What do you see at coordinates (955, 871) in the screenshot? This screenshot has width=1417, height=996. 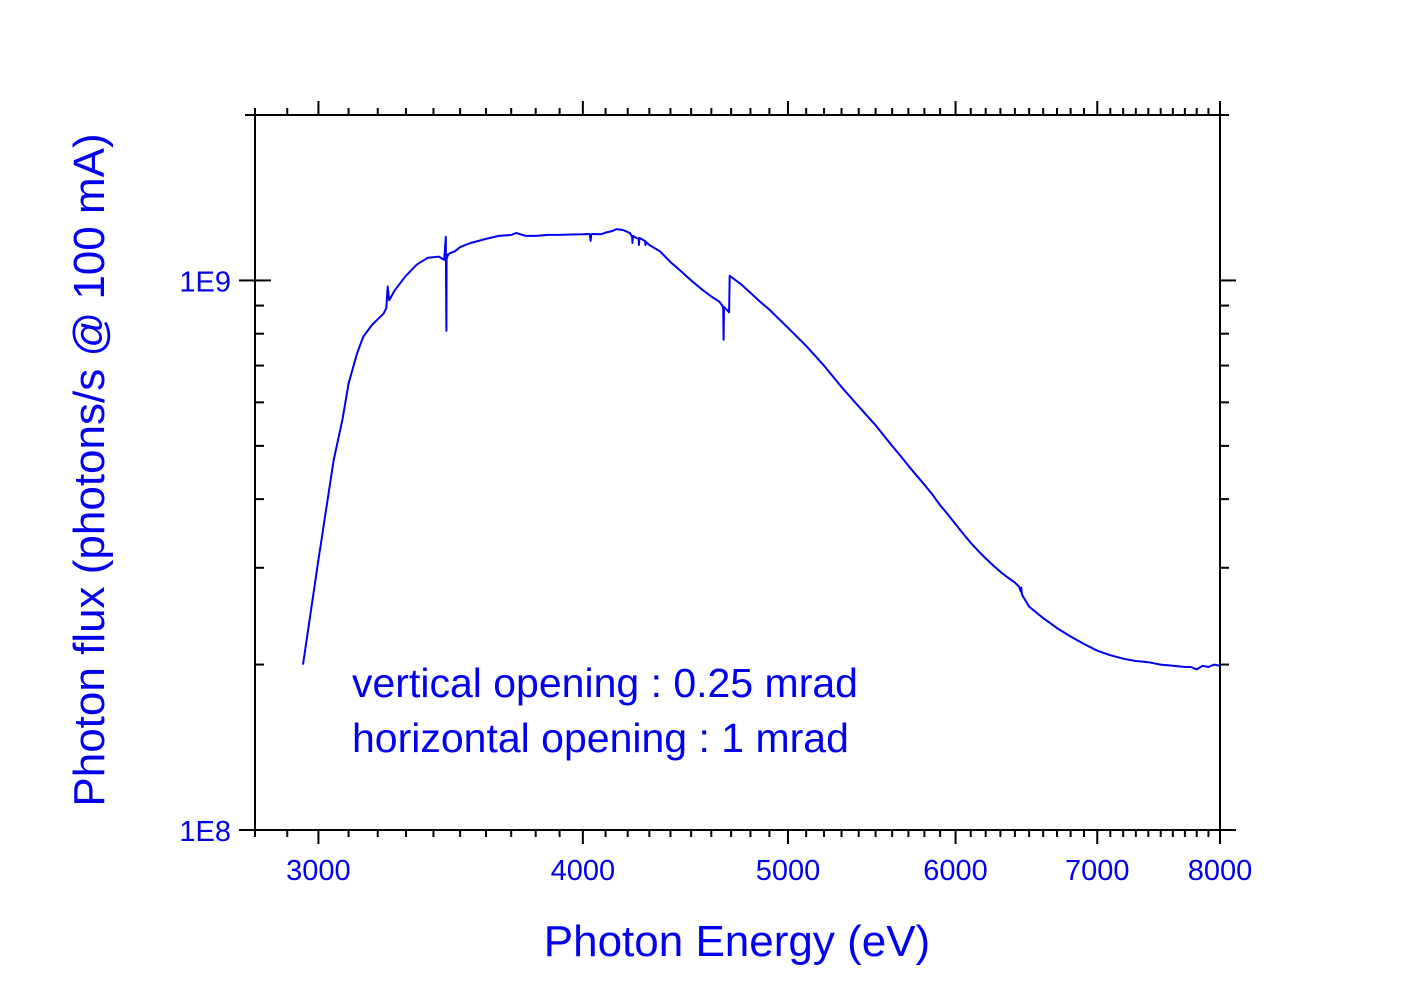 I see `x-tick-label: 6000` at bounding box center [955, 871].